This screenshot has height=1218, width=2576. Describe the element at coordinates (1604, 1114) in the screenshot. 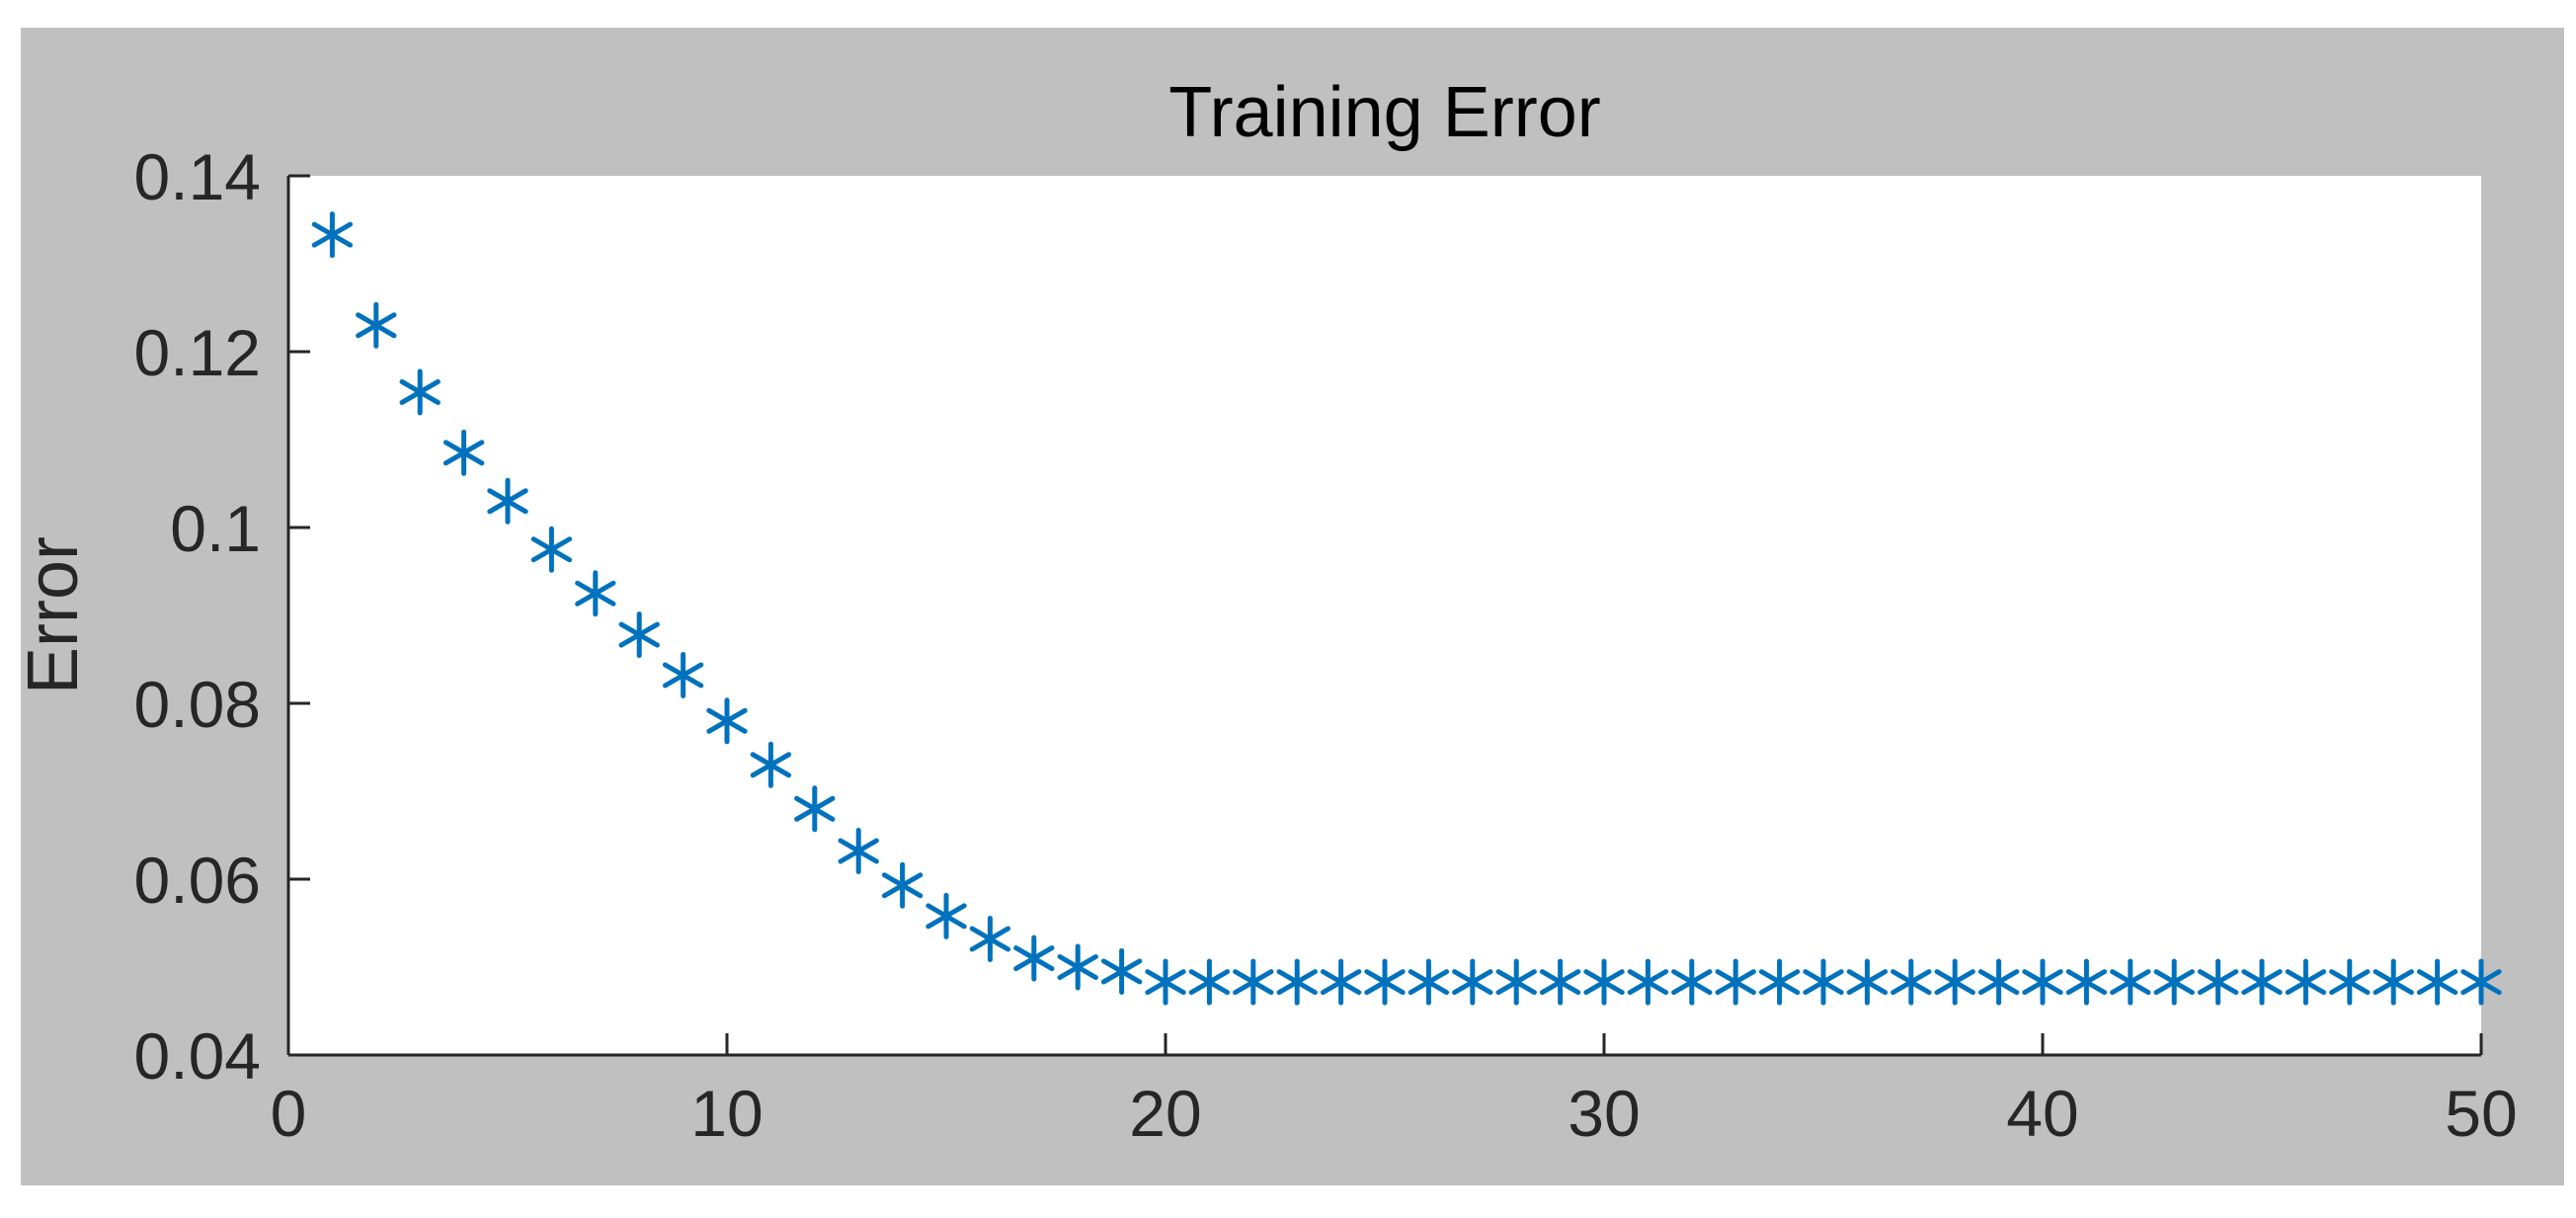

I see `x-tick-label: 30` at that location.